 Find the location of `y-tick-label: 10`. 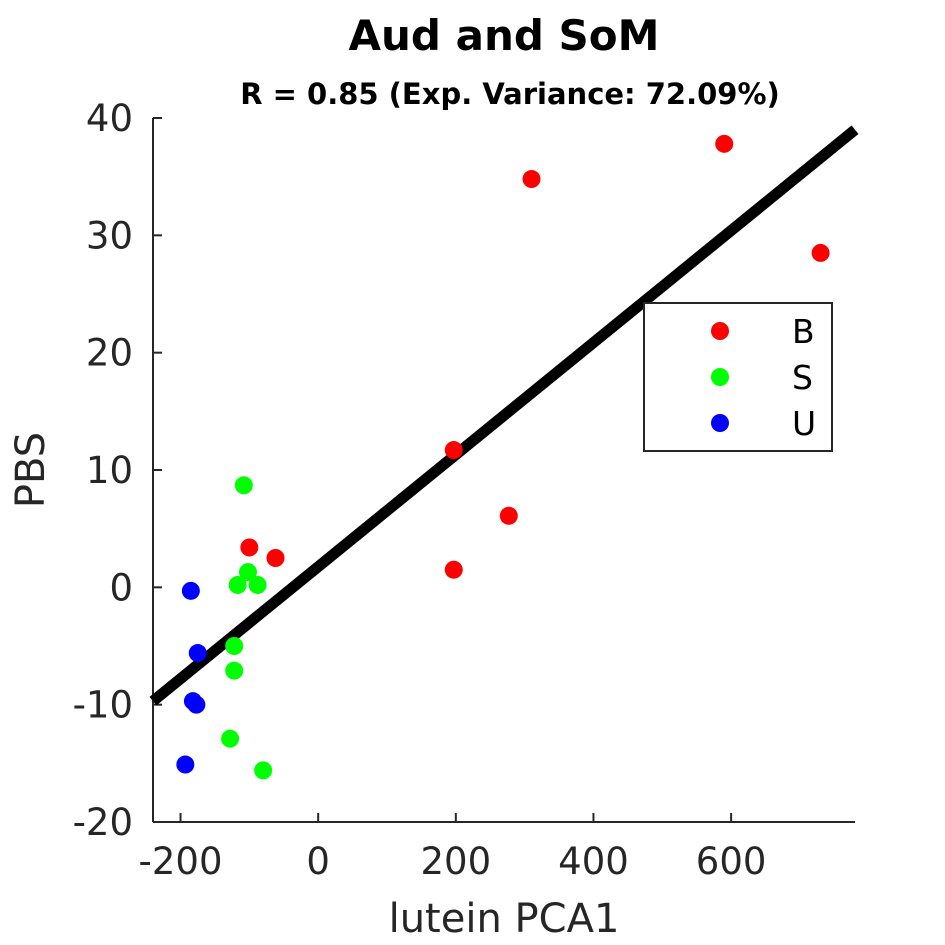

y-tick-label: 10 is located at coordinates (109, 470).